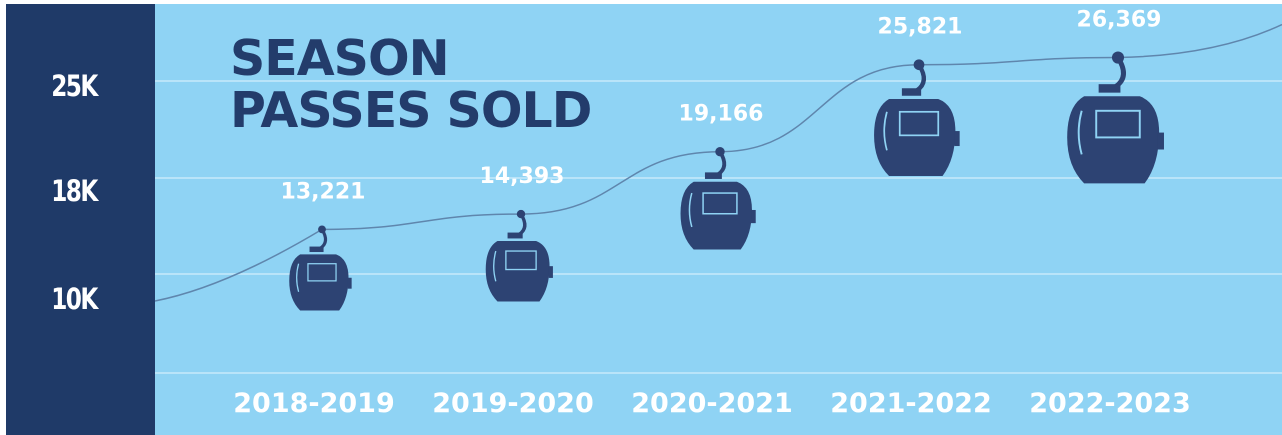 Image resolution: width=1282 pixels, height=435 pixels. What do you see at coordinates (712, 403) in the screenshot?
I see `x-category-label: 2020-2021` at bounding box center [712, 403].